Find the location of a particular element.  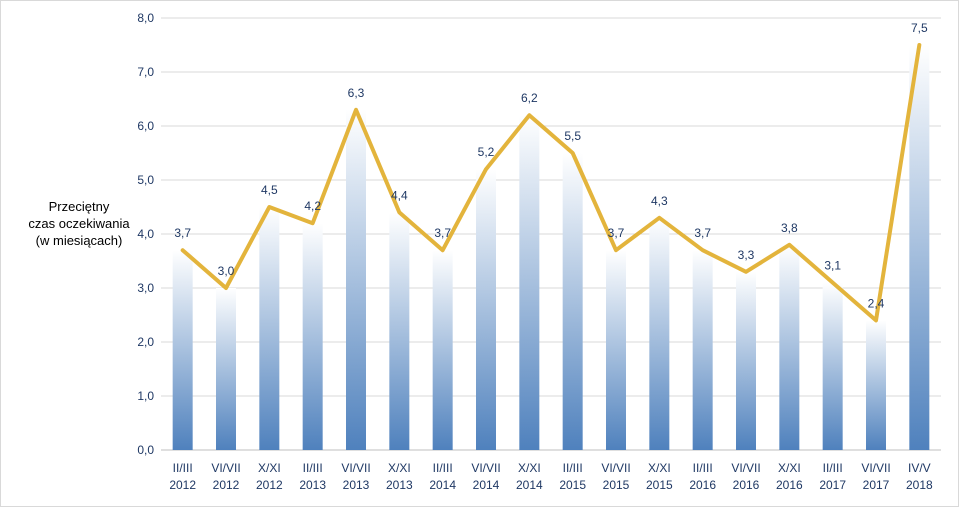

data-label: 4,4 is located at coordinates (399, 195).